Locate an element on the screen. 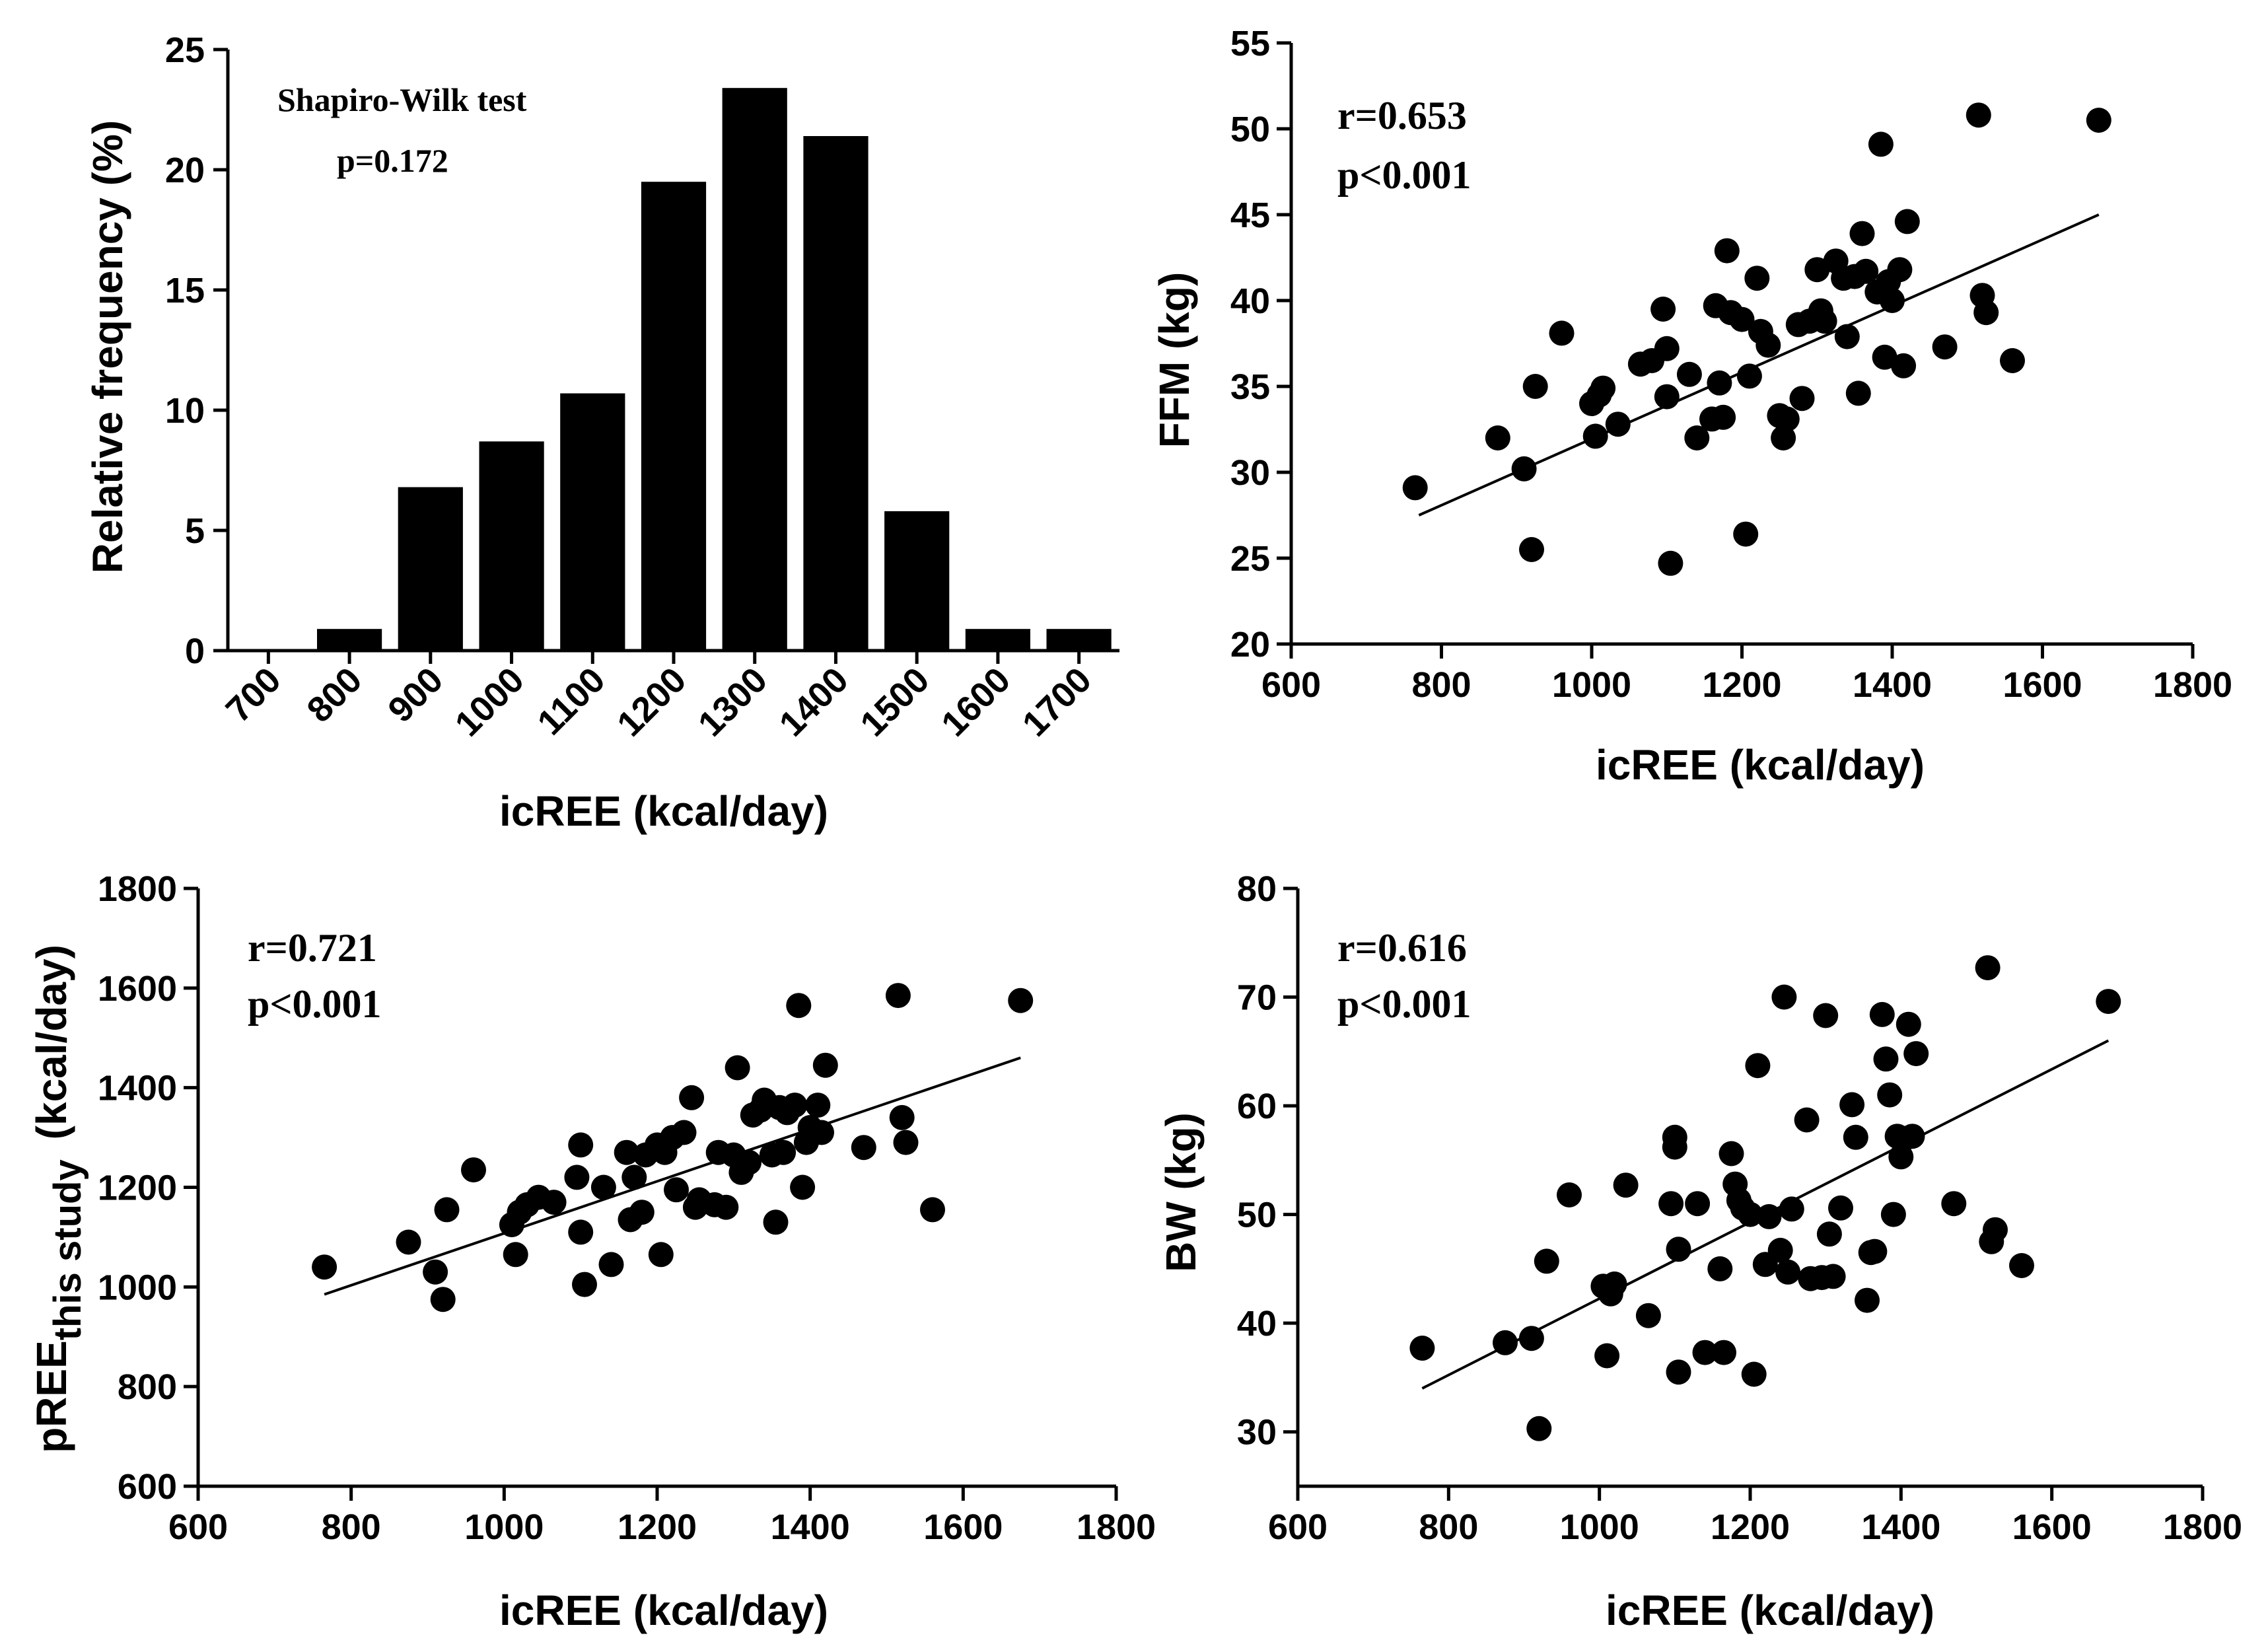 This screenshot has height=1652, width=2268. histogram-y-axis-title: Relative frequency (%) is located at coordinates (107, 346).